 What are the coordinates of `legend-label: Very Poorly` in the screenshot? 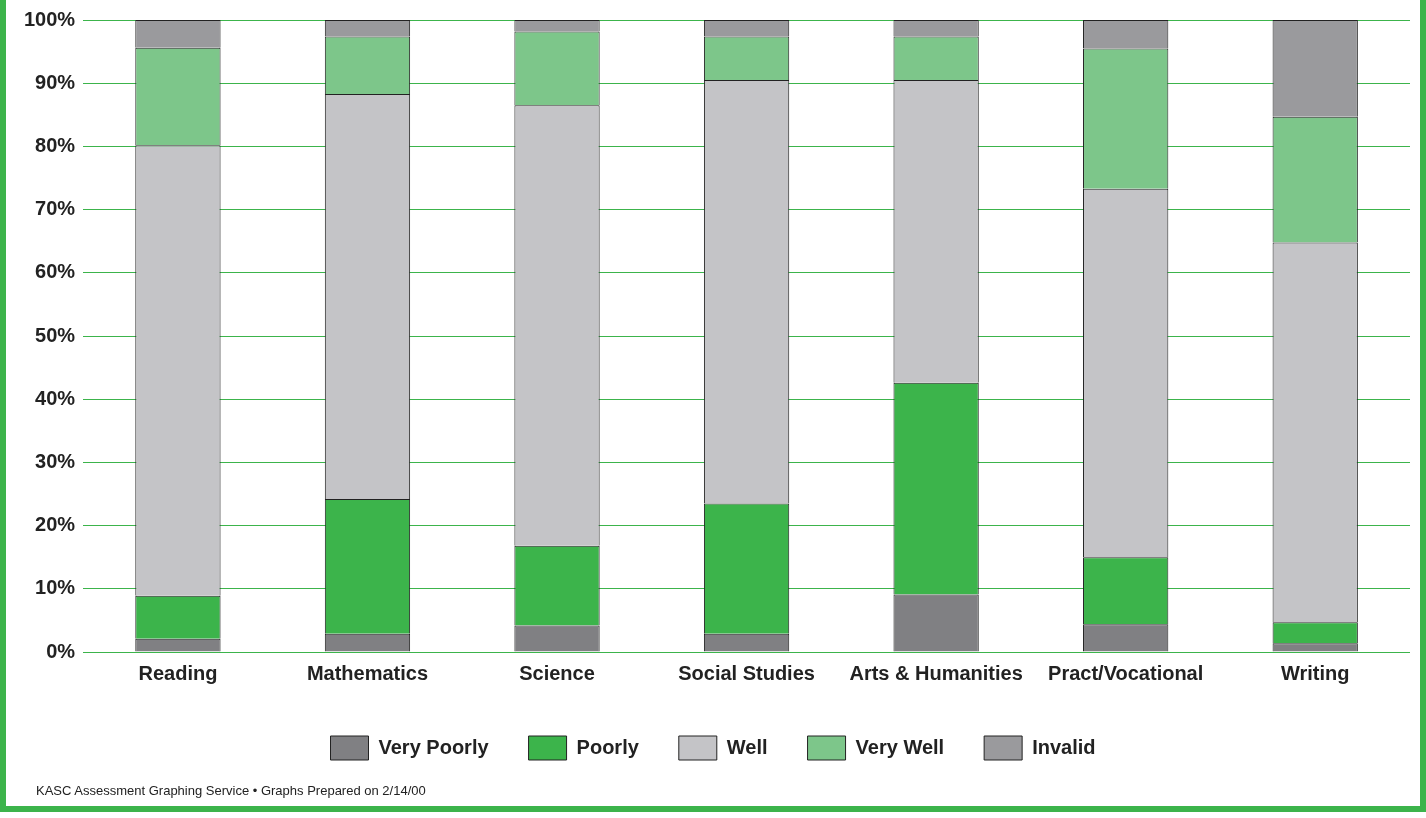 It's located at (434, 746).